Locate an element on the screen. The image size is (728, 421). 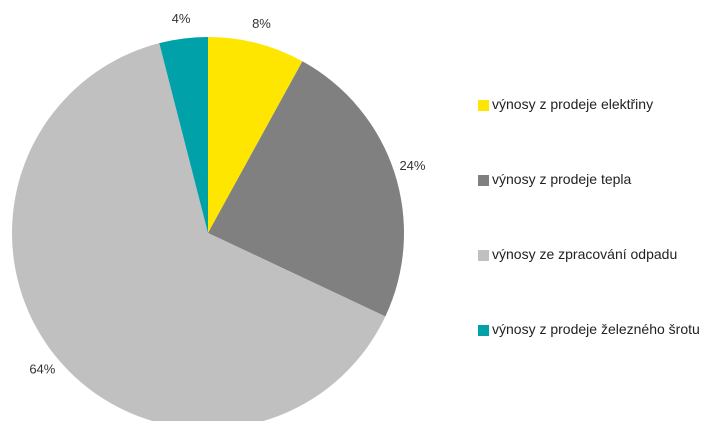
legend-item: výnosy z prodeje elektřiny is located at coordinates (603, 133).